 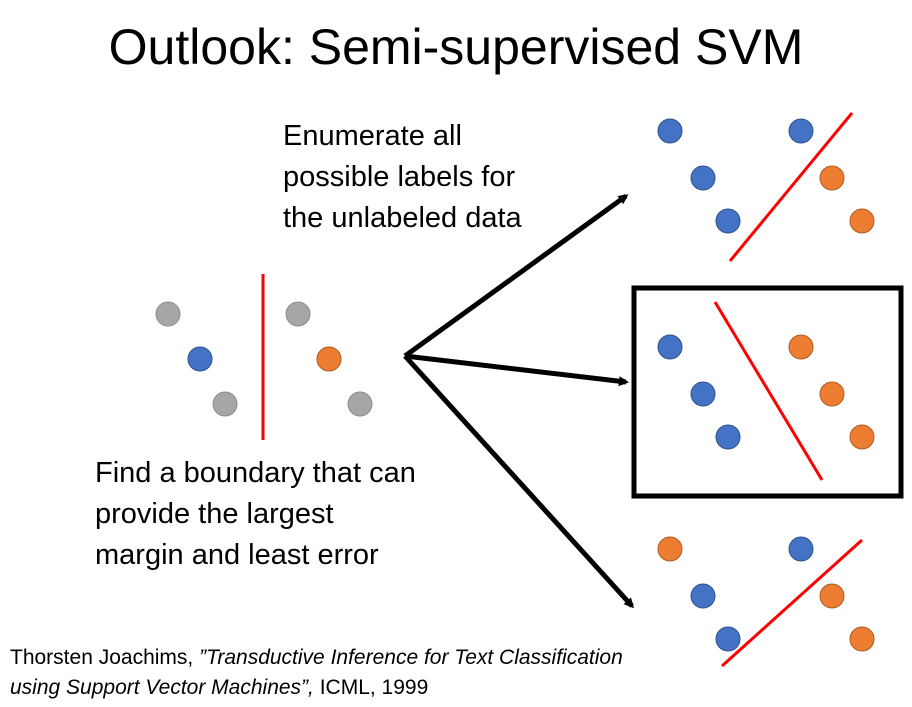 I want to click on selected-option-box, so click(x=767, y=392).